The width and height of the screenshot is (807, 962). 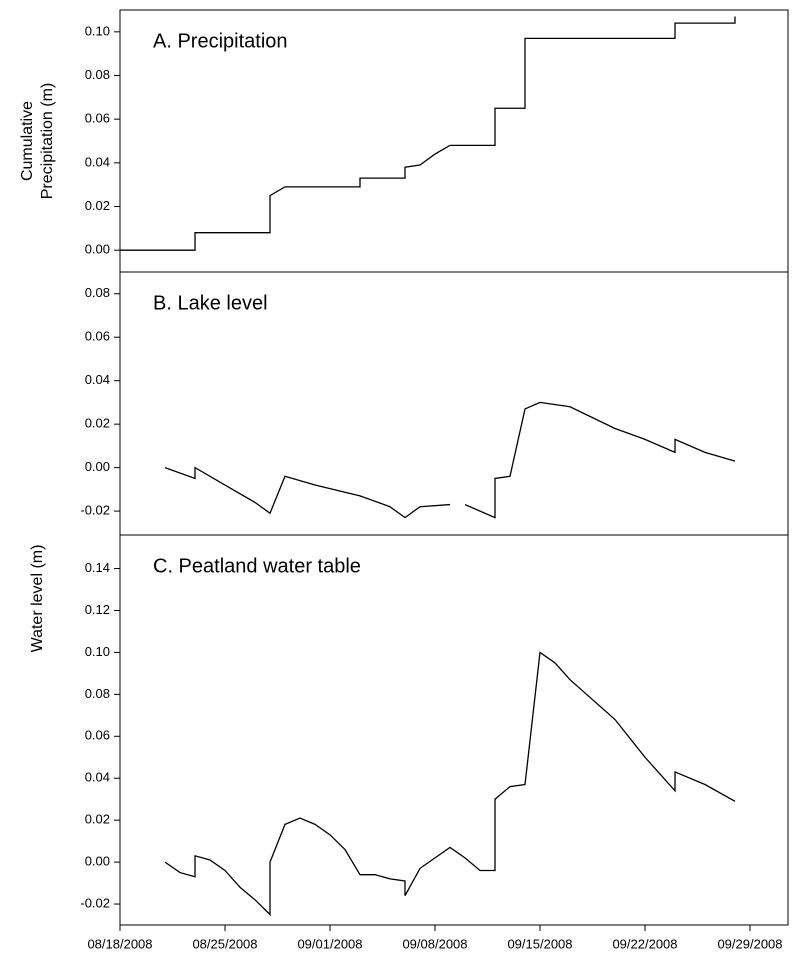 What do you see at coordinates (97, 567) in the screenshot?
I see `y-tick-label: 0.14` at bounding box center [97, 567].